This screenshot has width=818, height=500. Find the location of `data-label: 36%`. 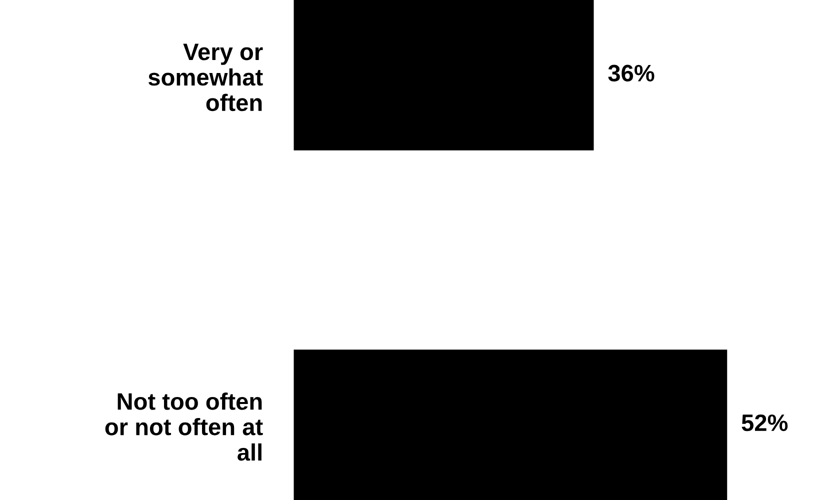

data-label: 36% is located at coordinates (631, 73).